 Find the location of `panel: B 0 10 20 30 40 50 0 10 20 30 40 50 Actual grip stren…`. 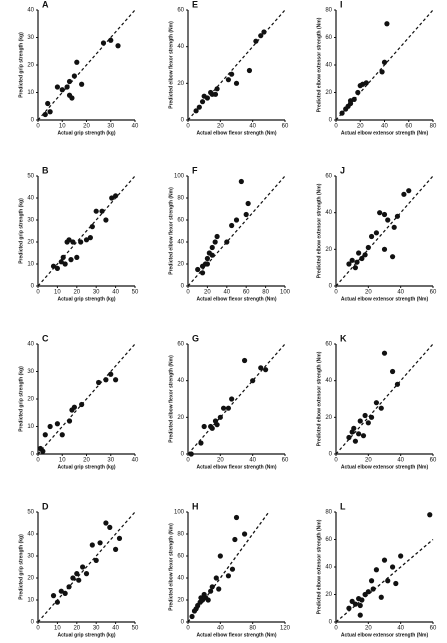

panel: B 0 10 20 30 40 50 0 10 20 30 40 50 Actual grip stren… is located at coordinates (78, 233).